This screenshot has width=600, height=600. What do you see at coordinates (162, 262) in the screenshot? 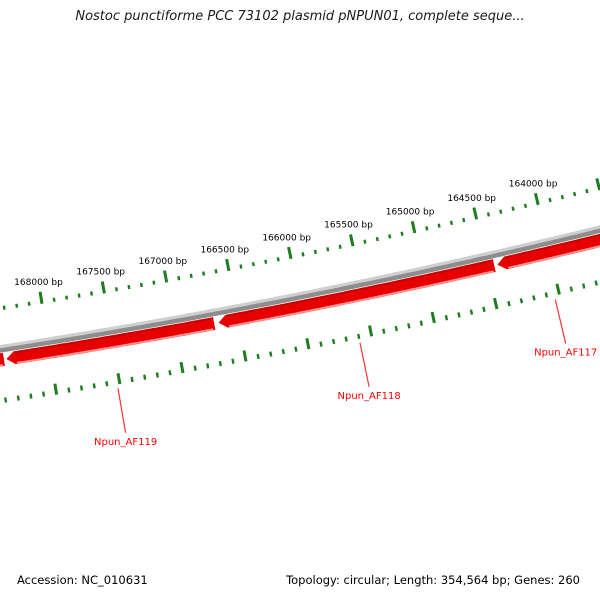
I see `ruler-tick-label: 167000 bp` at bounding box center [162, 262].